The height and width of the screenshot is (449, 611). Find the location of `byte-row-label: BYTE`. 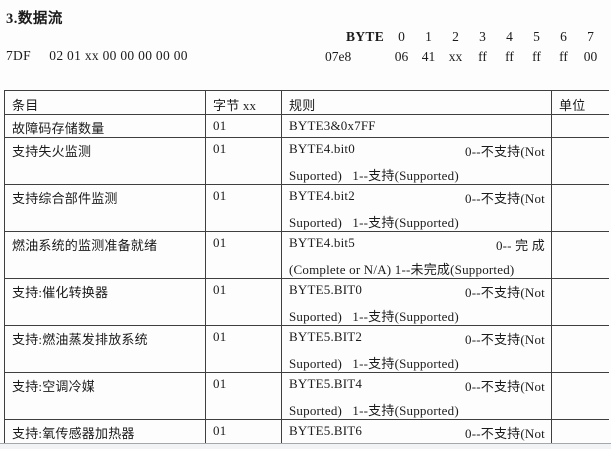

byte-row-label: BYTE is located at coordinates (365, 36).